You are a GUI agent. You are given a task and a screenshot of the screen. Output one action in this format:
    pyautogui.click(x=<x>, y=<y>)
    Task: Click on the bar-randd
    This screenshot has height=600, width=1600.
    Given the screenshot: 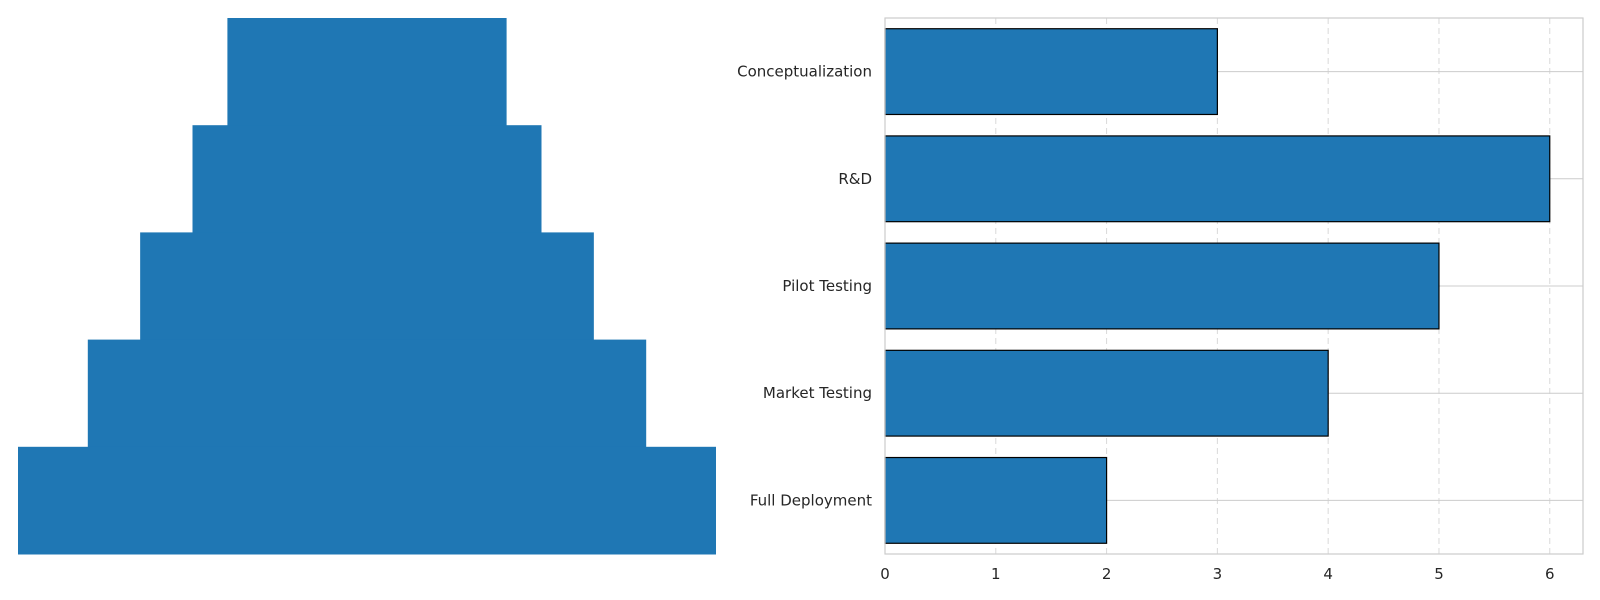 What is the action you would take?
    pyautogui.click(x=1217, y=179)
    